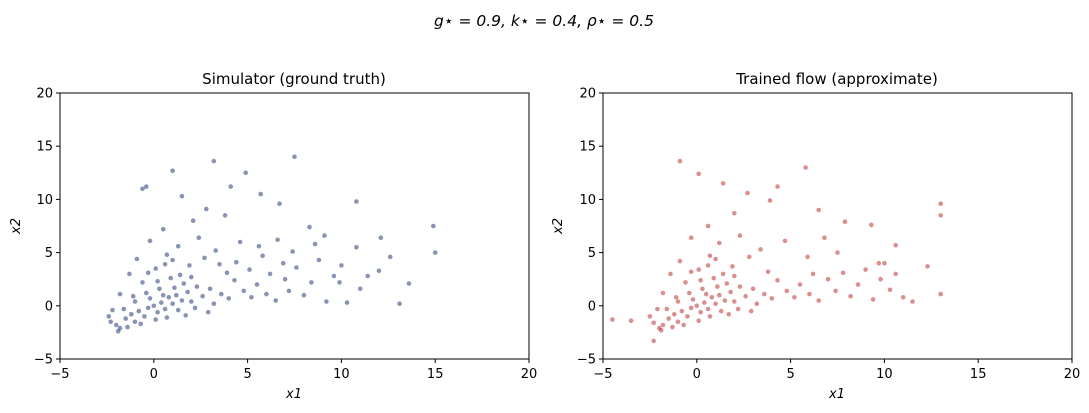 This screenshot has width=1089, height=413. What do you see at coordinates (836, 394) in the screenshot?
I see `right-x-axis-label: x1` at bounding box center [836, 394].